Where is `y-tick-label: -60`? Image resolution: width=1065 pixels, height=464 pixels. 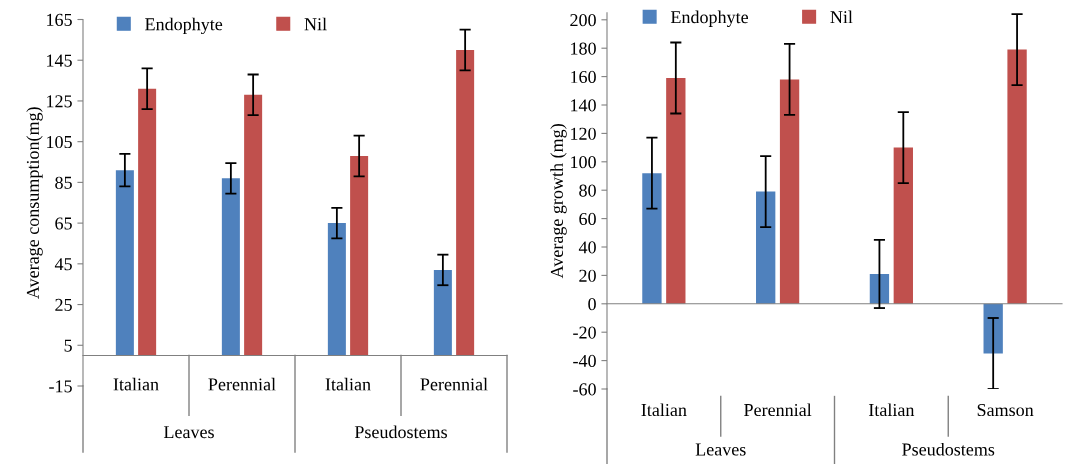
y-tick-label: -60 is located at coordinates (584, 389).